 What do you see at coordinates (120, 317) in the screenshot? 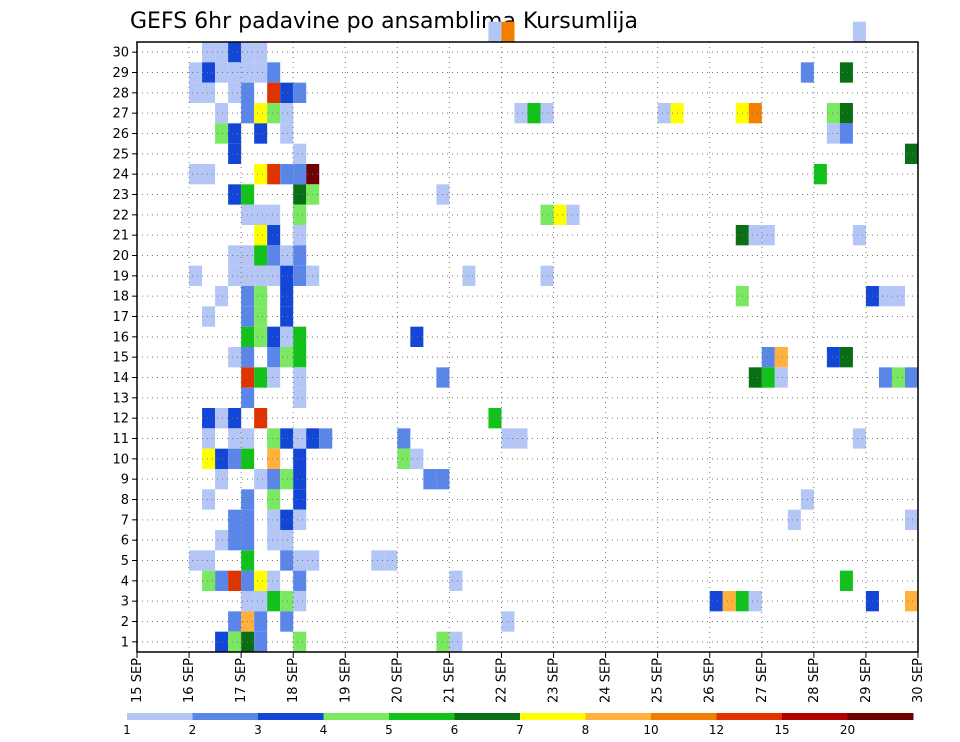
I see `y-tick-label: 17` at bounding box center [120, 317].